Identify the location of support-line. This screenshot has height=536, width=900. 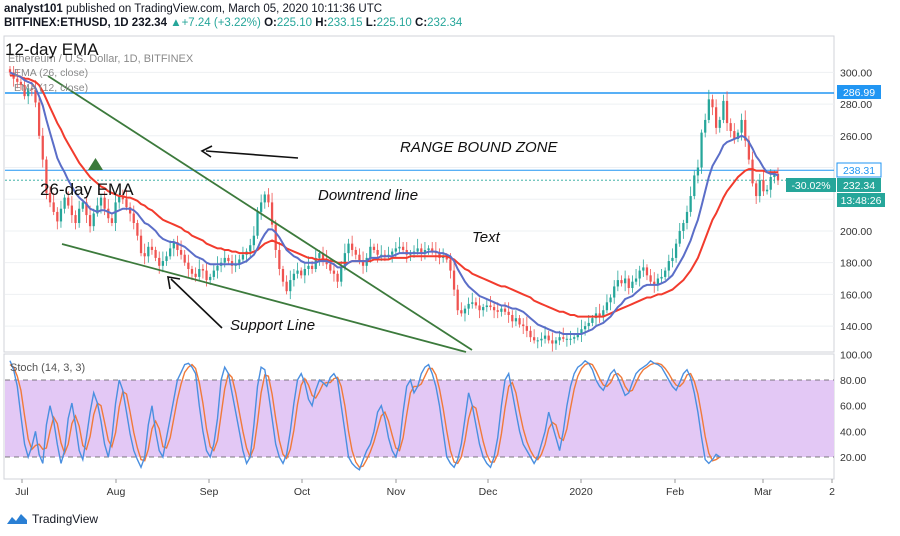
(264, 298).